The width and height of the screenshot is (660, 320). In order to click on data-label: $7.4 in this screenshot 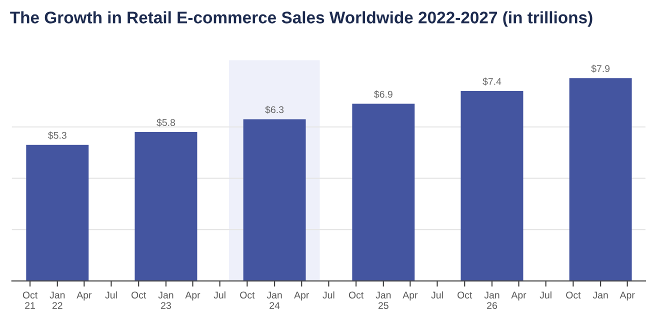, I will do `click(492, 82)`.